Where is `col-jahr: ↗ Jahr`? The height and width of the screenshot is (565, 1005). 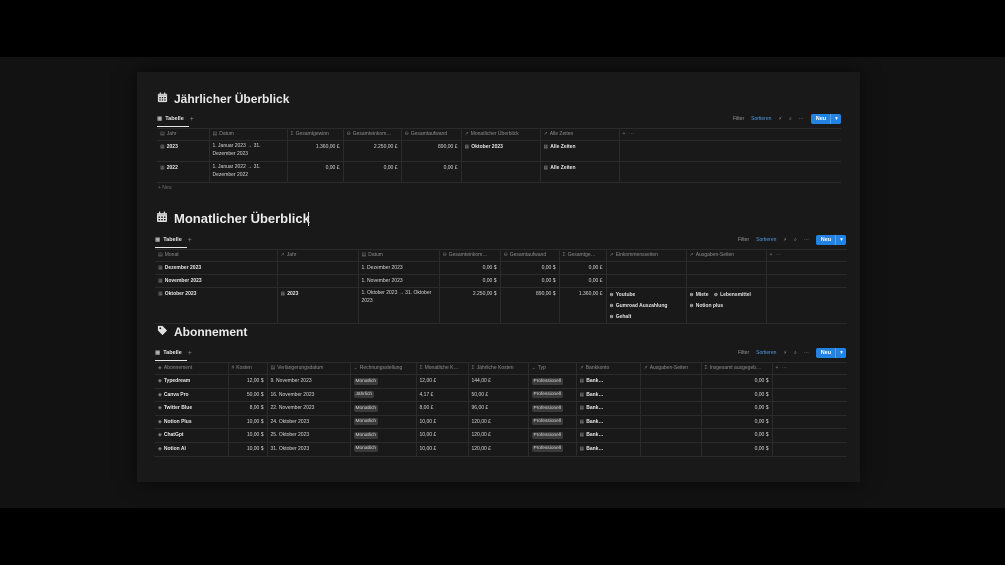
col-jahr: ↗ Jahr is located at coordinates (318, 255).